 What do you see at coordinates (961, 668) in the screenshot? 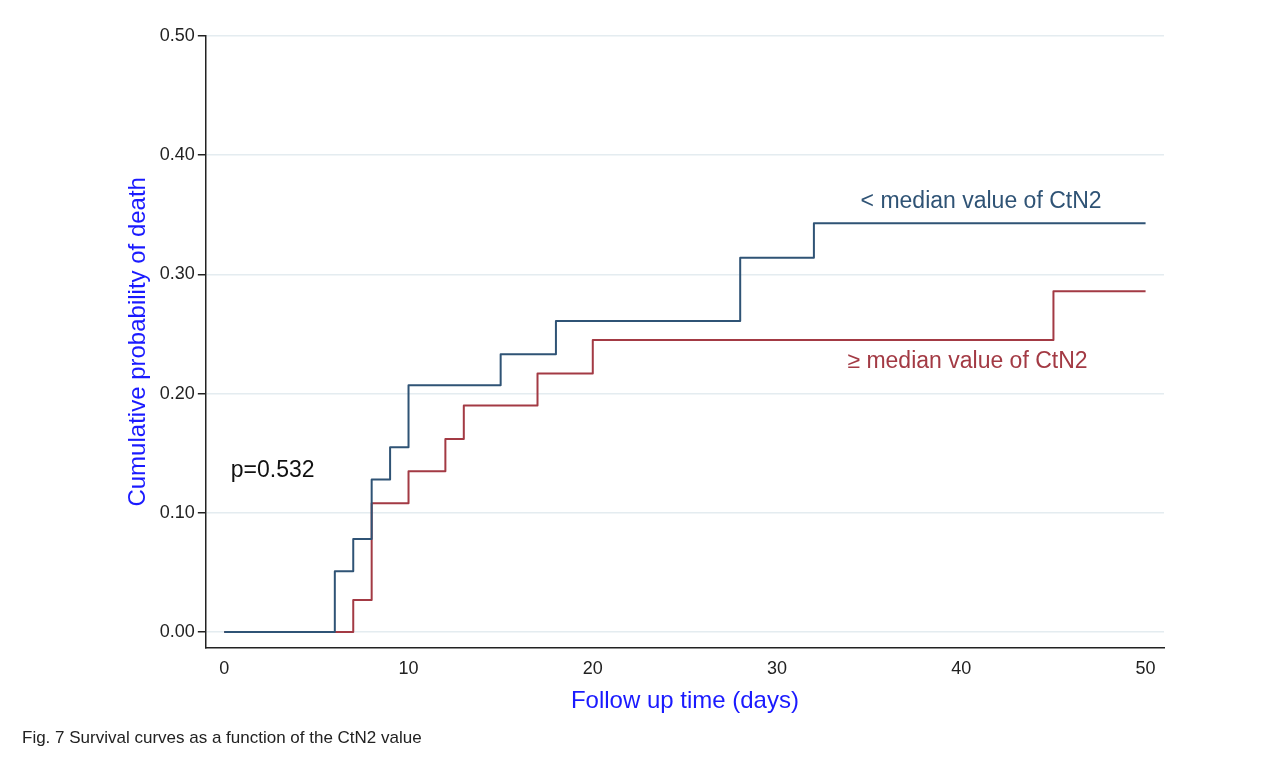
I see `x-tick-label: 40` at bounding box center [961, 668].